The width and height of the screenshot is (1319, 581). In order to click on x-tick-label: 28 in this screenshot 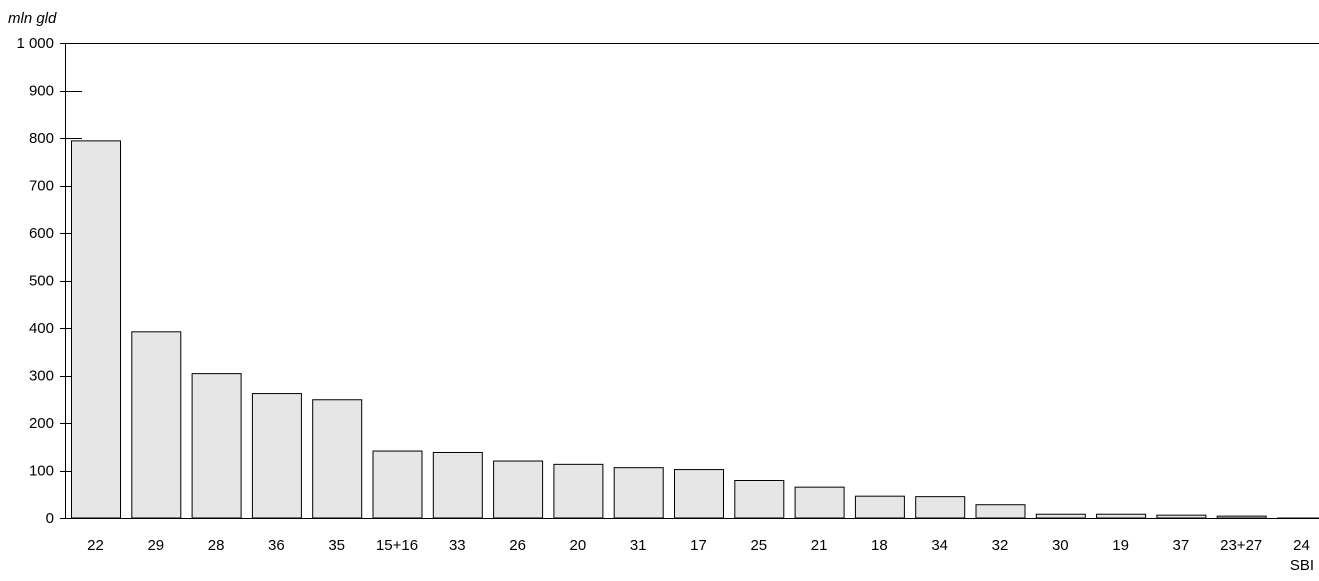, I will do `click(216, 545)`.